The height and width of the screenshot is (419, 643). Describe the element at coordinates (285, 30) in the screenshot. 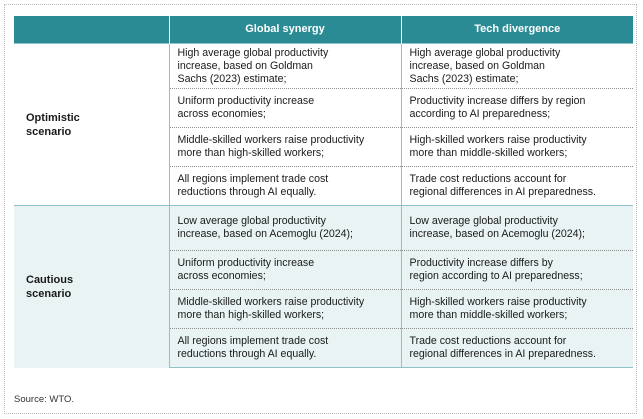

I see `header-global-synergy: Global synergy` at that location.